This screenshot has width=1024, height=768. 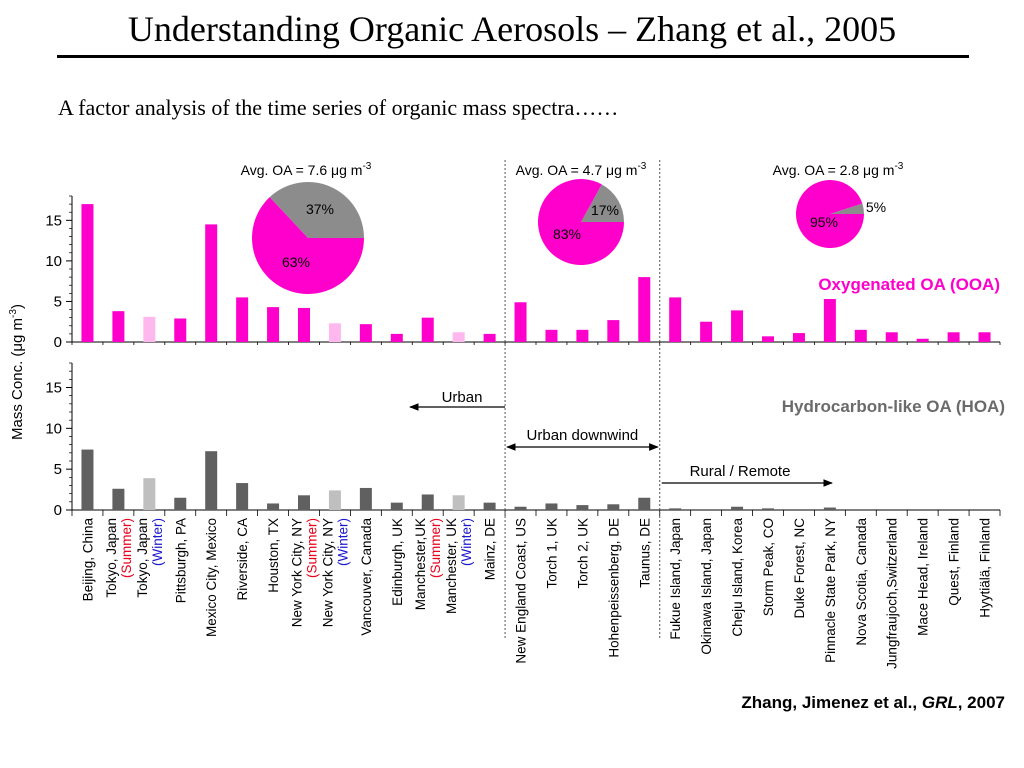 What do you see at coordinates (909, 284) in the screenshot?
I see `ooa-series-label: Oxygenated OA (OOA)` at bounding box center [909, 284].